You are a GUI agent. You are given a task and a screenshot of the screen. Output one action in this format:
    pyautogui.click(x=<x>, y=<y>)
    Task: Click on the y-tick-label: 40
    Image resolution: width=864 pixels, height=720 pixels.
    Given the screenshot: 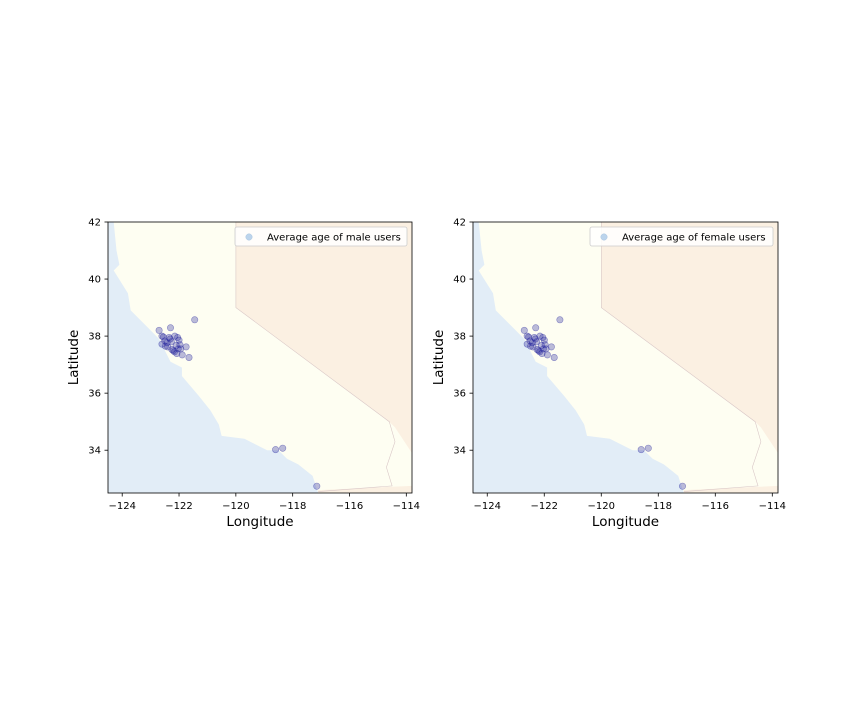 What is the action you would take?
    pyautogui.click(x=94, y=280)
    